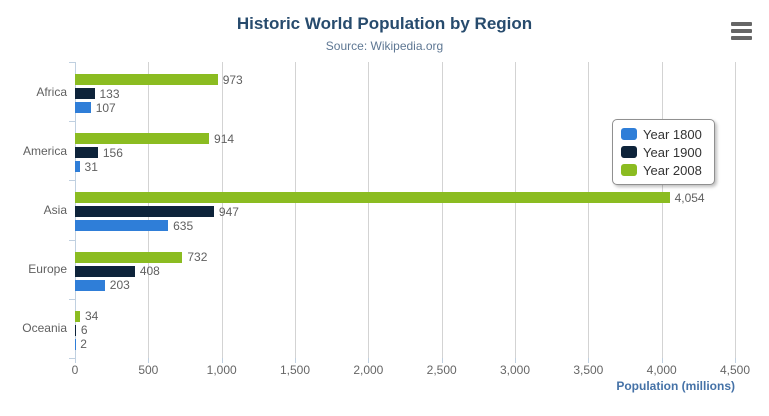 Image resolution: width=769 pixels, height=416 pixels. Describe the element at coordinates (146, 79) in the screenshot. I see `bar-year-2008-africa` at that location.